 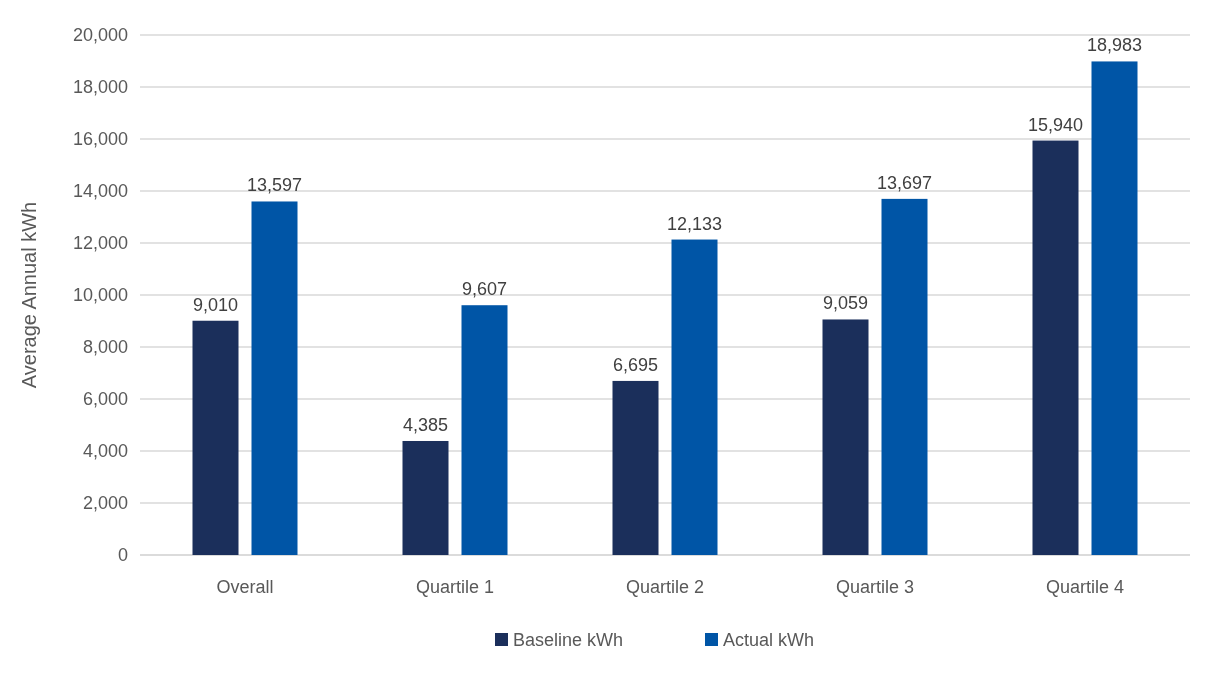 What do you see at coordinates (105, 451) in the screenshot?
I see `y-tick-label: 4,000` at bounding box center [105, 451].